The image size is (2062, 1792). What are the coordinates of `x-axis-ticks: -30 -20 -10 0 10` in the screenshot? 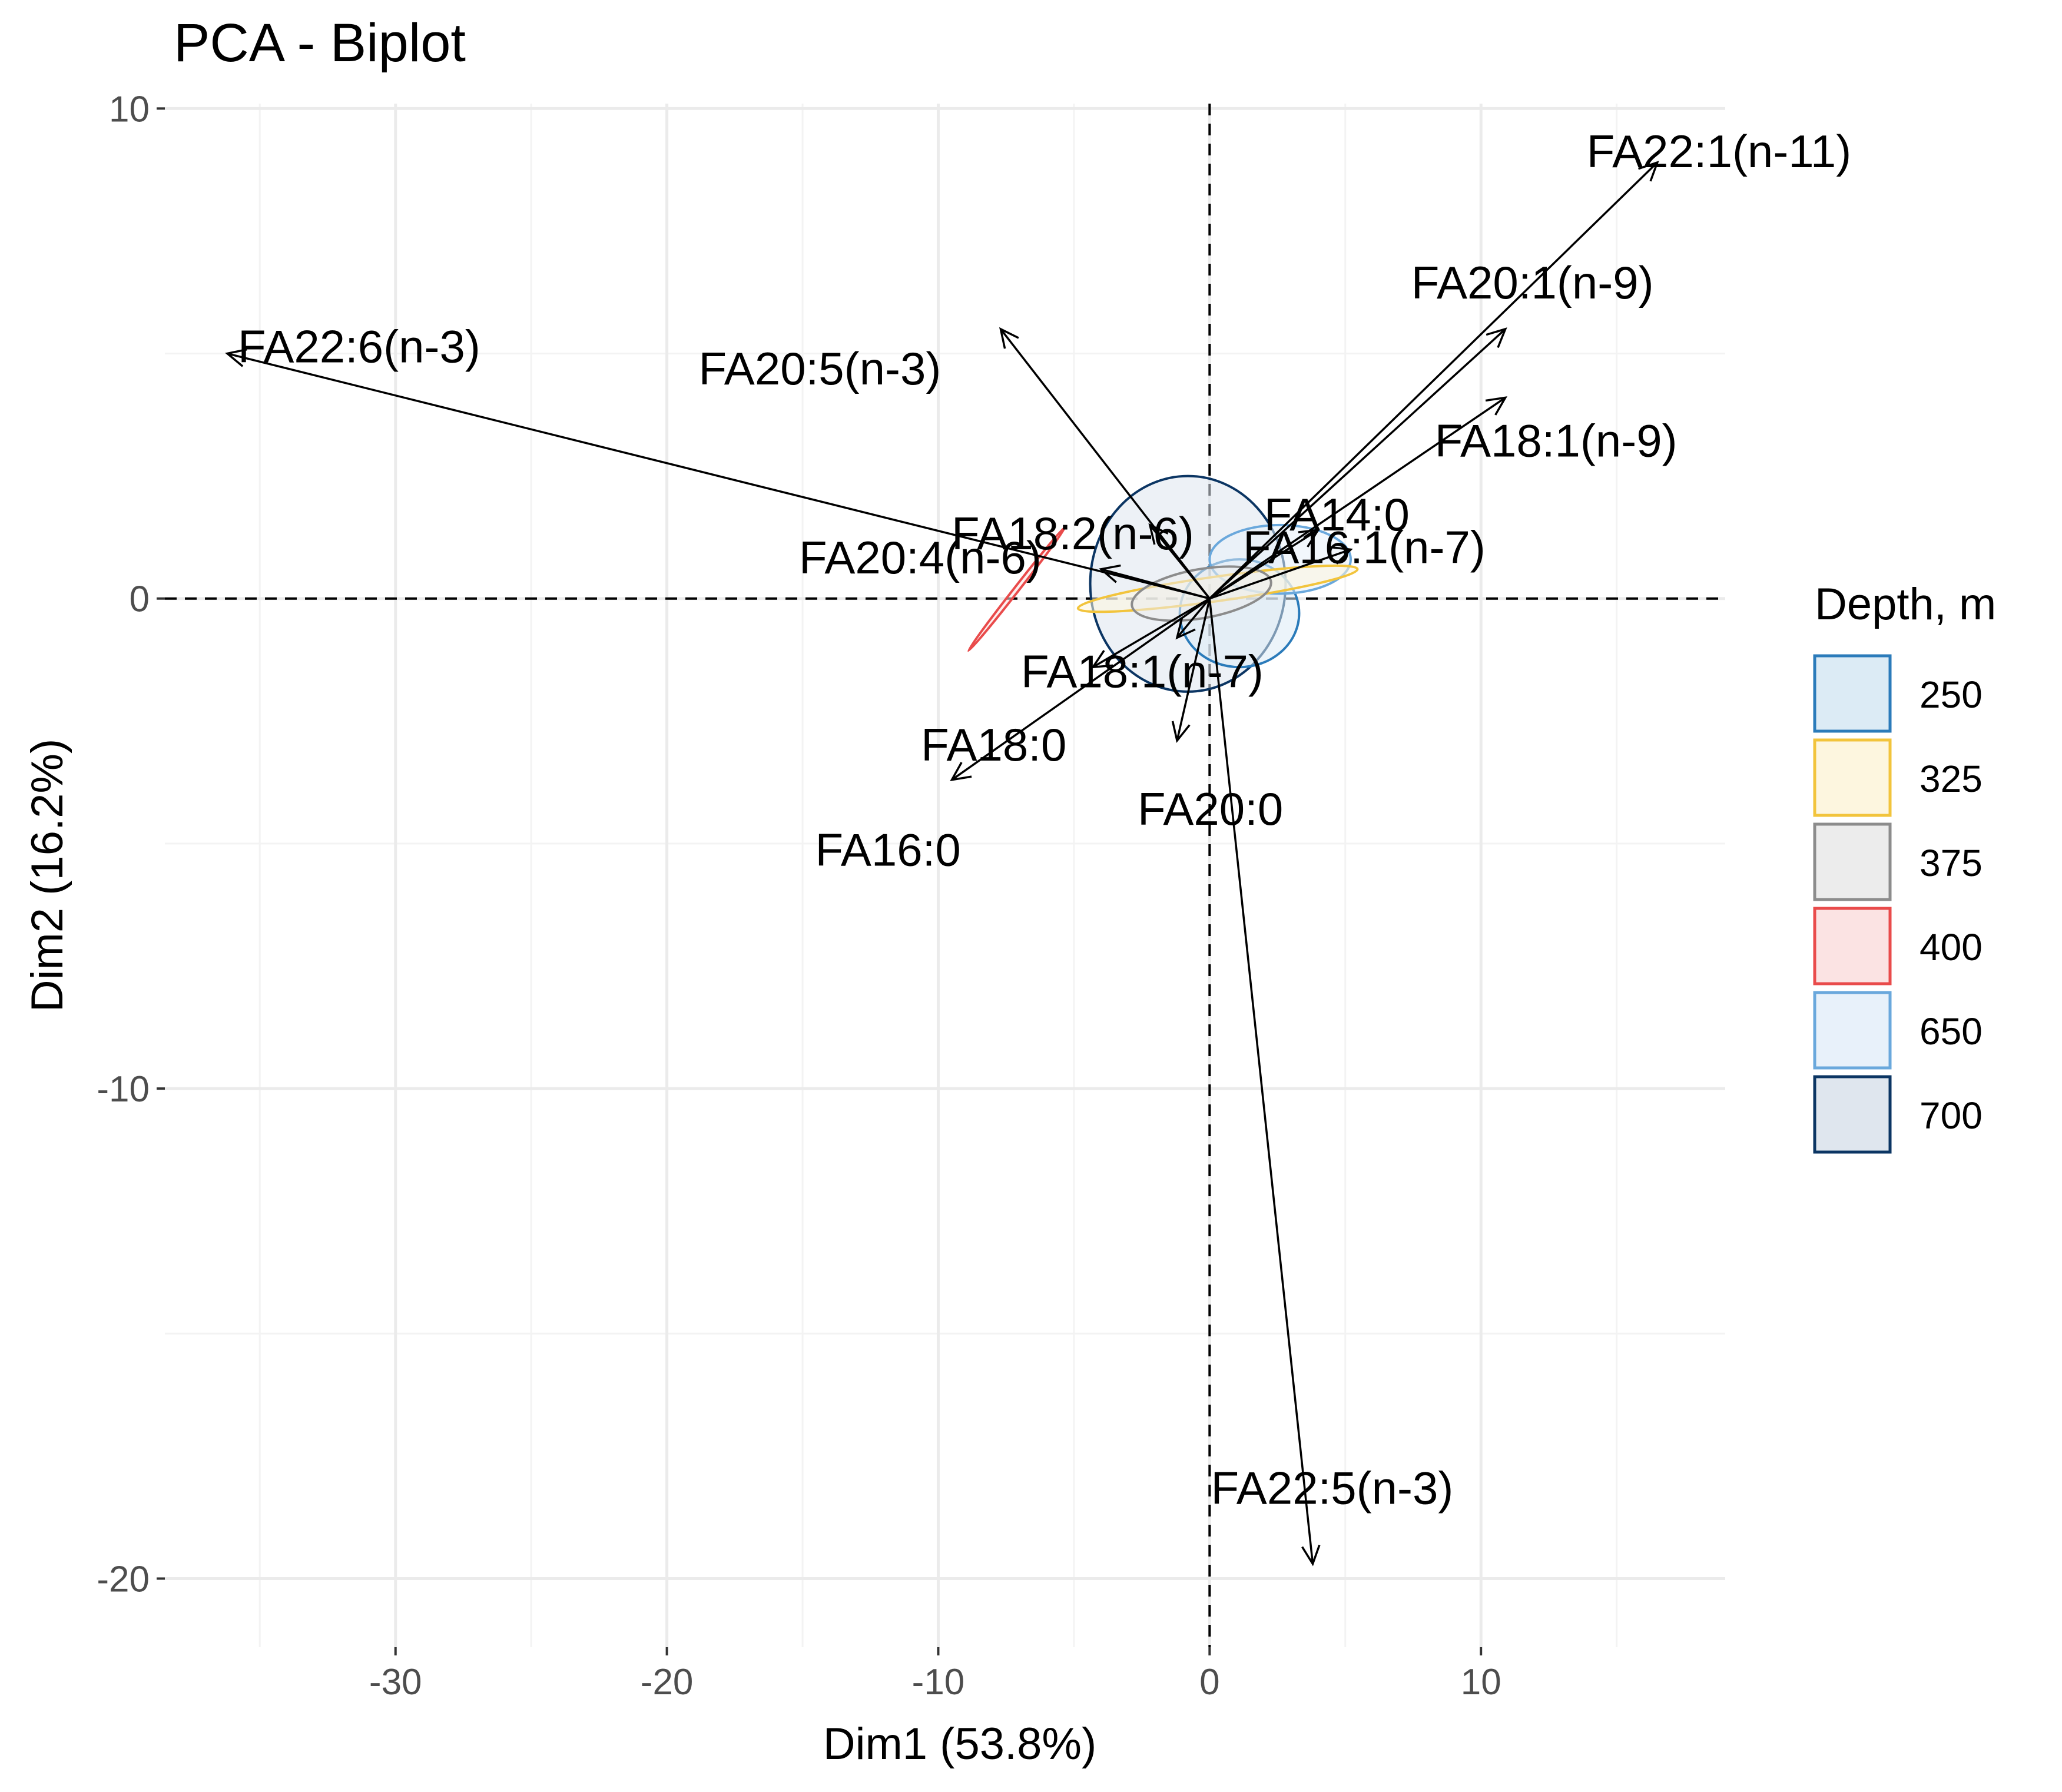 It's located at (935, 1675).